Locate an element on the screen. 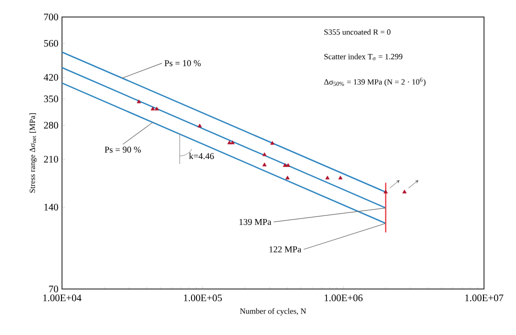  y-tick-label: 420 is located at coordinates (51, 77).